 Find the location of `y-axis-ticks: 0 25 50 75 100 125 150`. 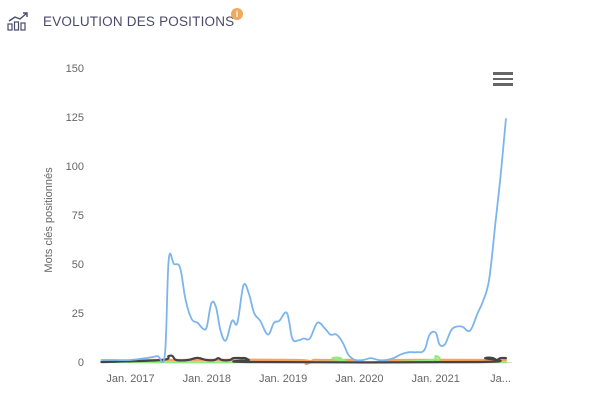

y-axis-ticks: 0 25 50 75 100 125 150 is located at coordinates (75, 216).